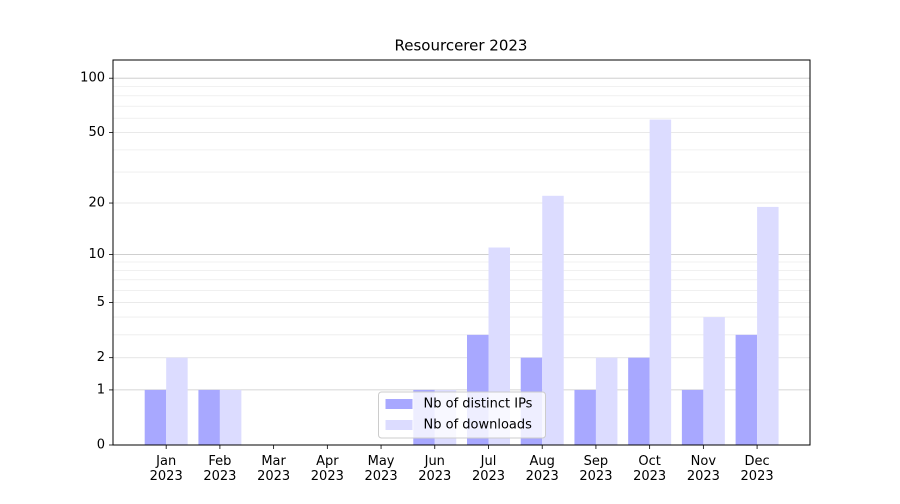  I want to click on x-tick-label: Aug 2023, so click(542, 469).